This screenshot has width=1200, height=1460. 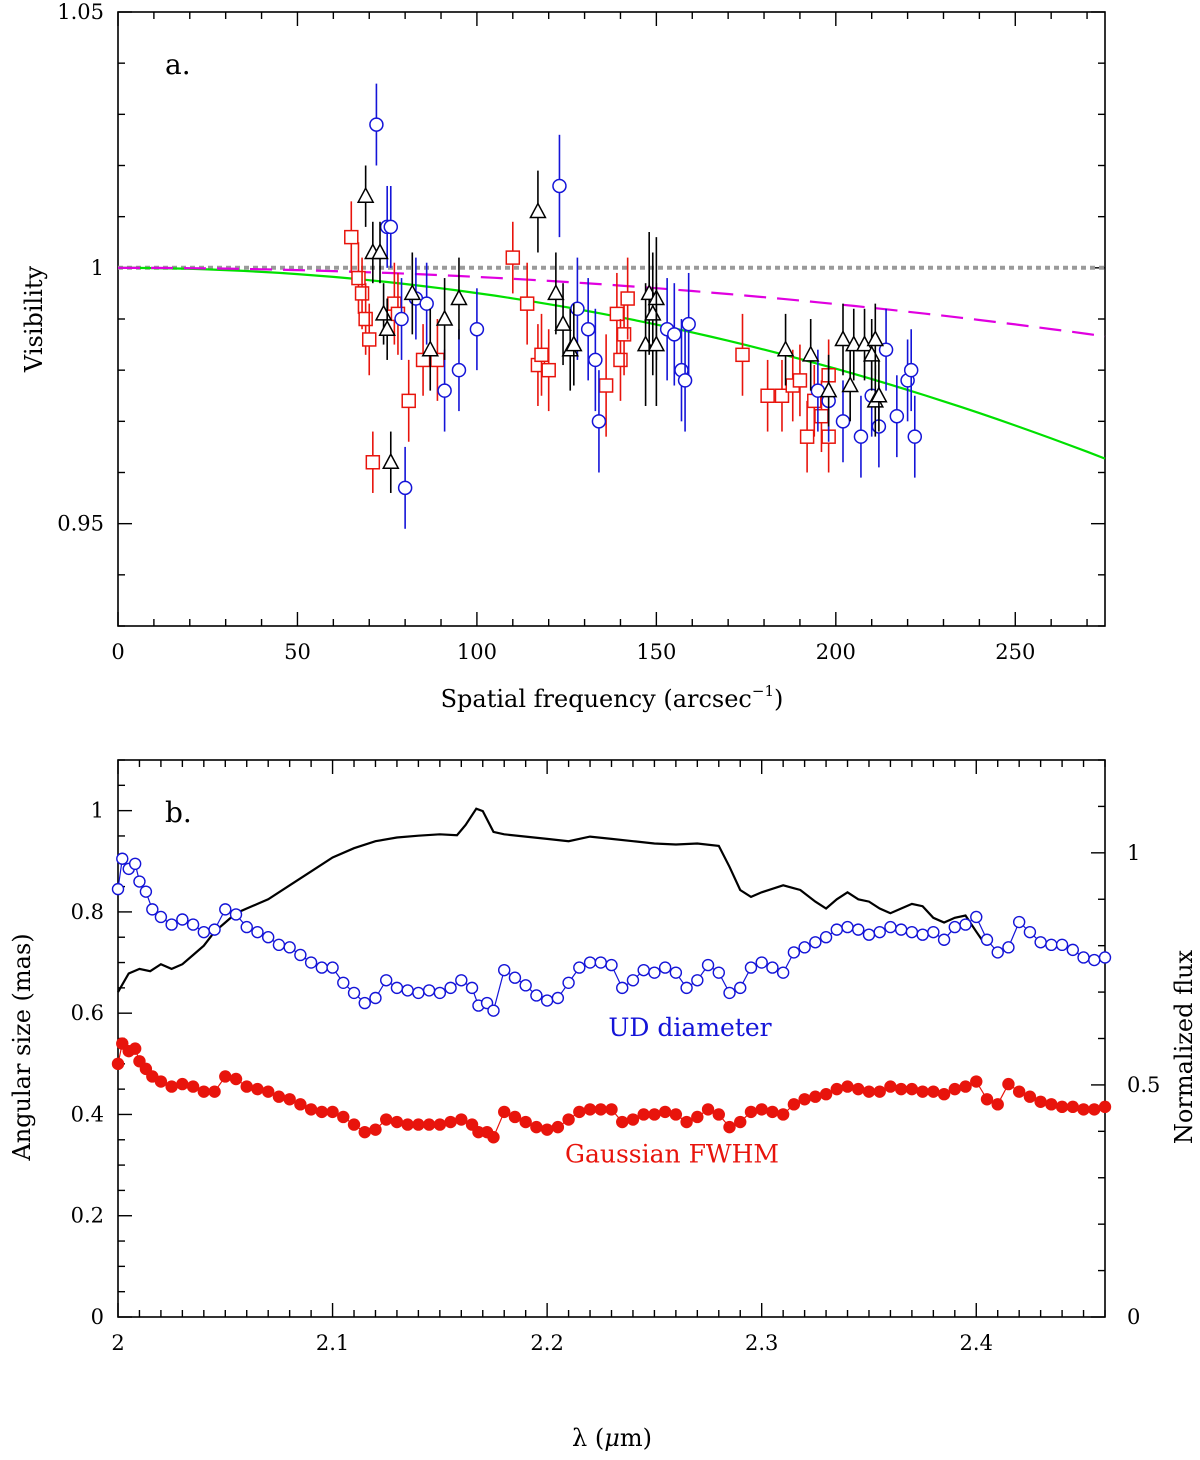 What do you see at coordinates (1143, 1085) in the screenshot?
I see `y2-tick-label: 0.5` at bounding box center [1143, 1085].